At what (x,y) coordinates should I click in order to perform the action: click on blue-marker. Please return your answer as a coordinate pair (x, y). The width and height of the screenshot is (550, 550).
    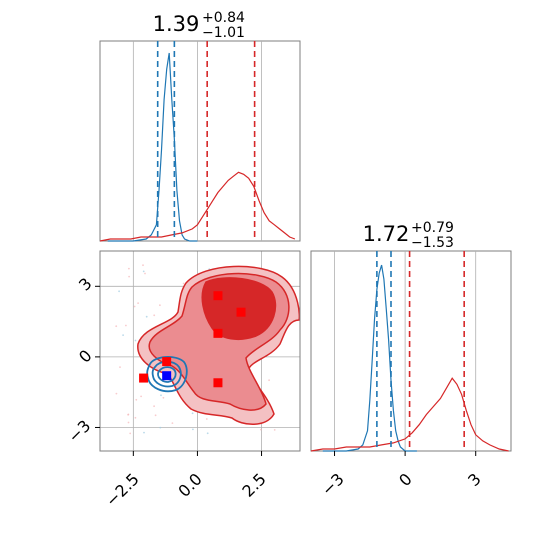
    Looking at the image, I should click on (167, 376).